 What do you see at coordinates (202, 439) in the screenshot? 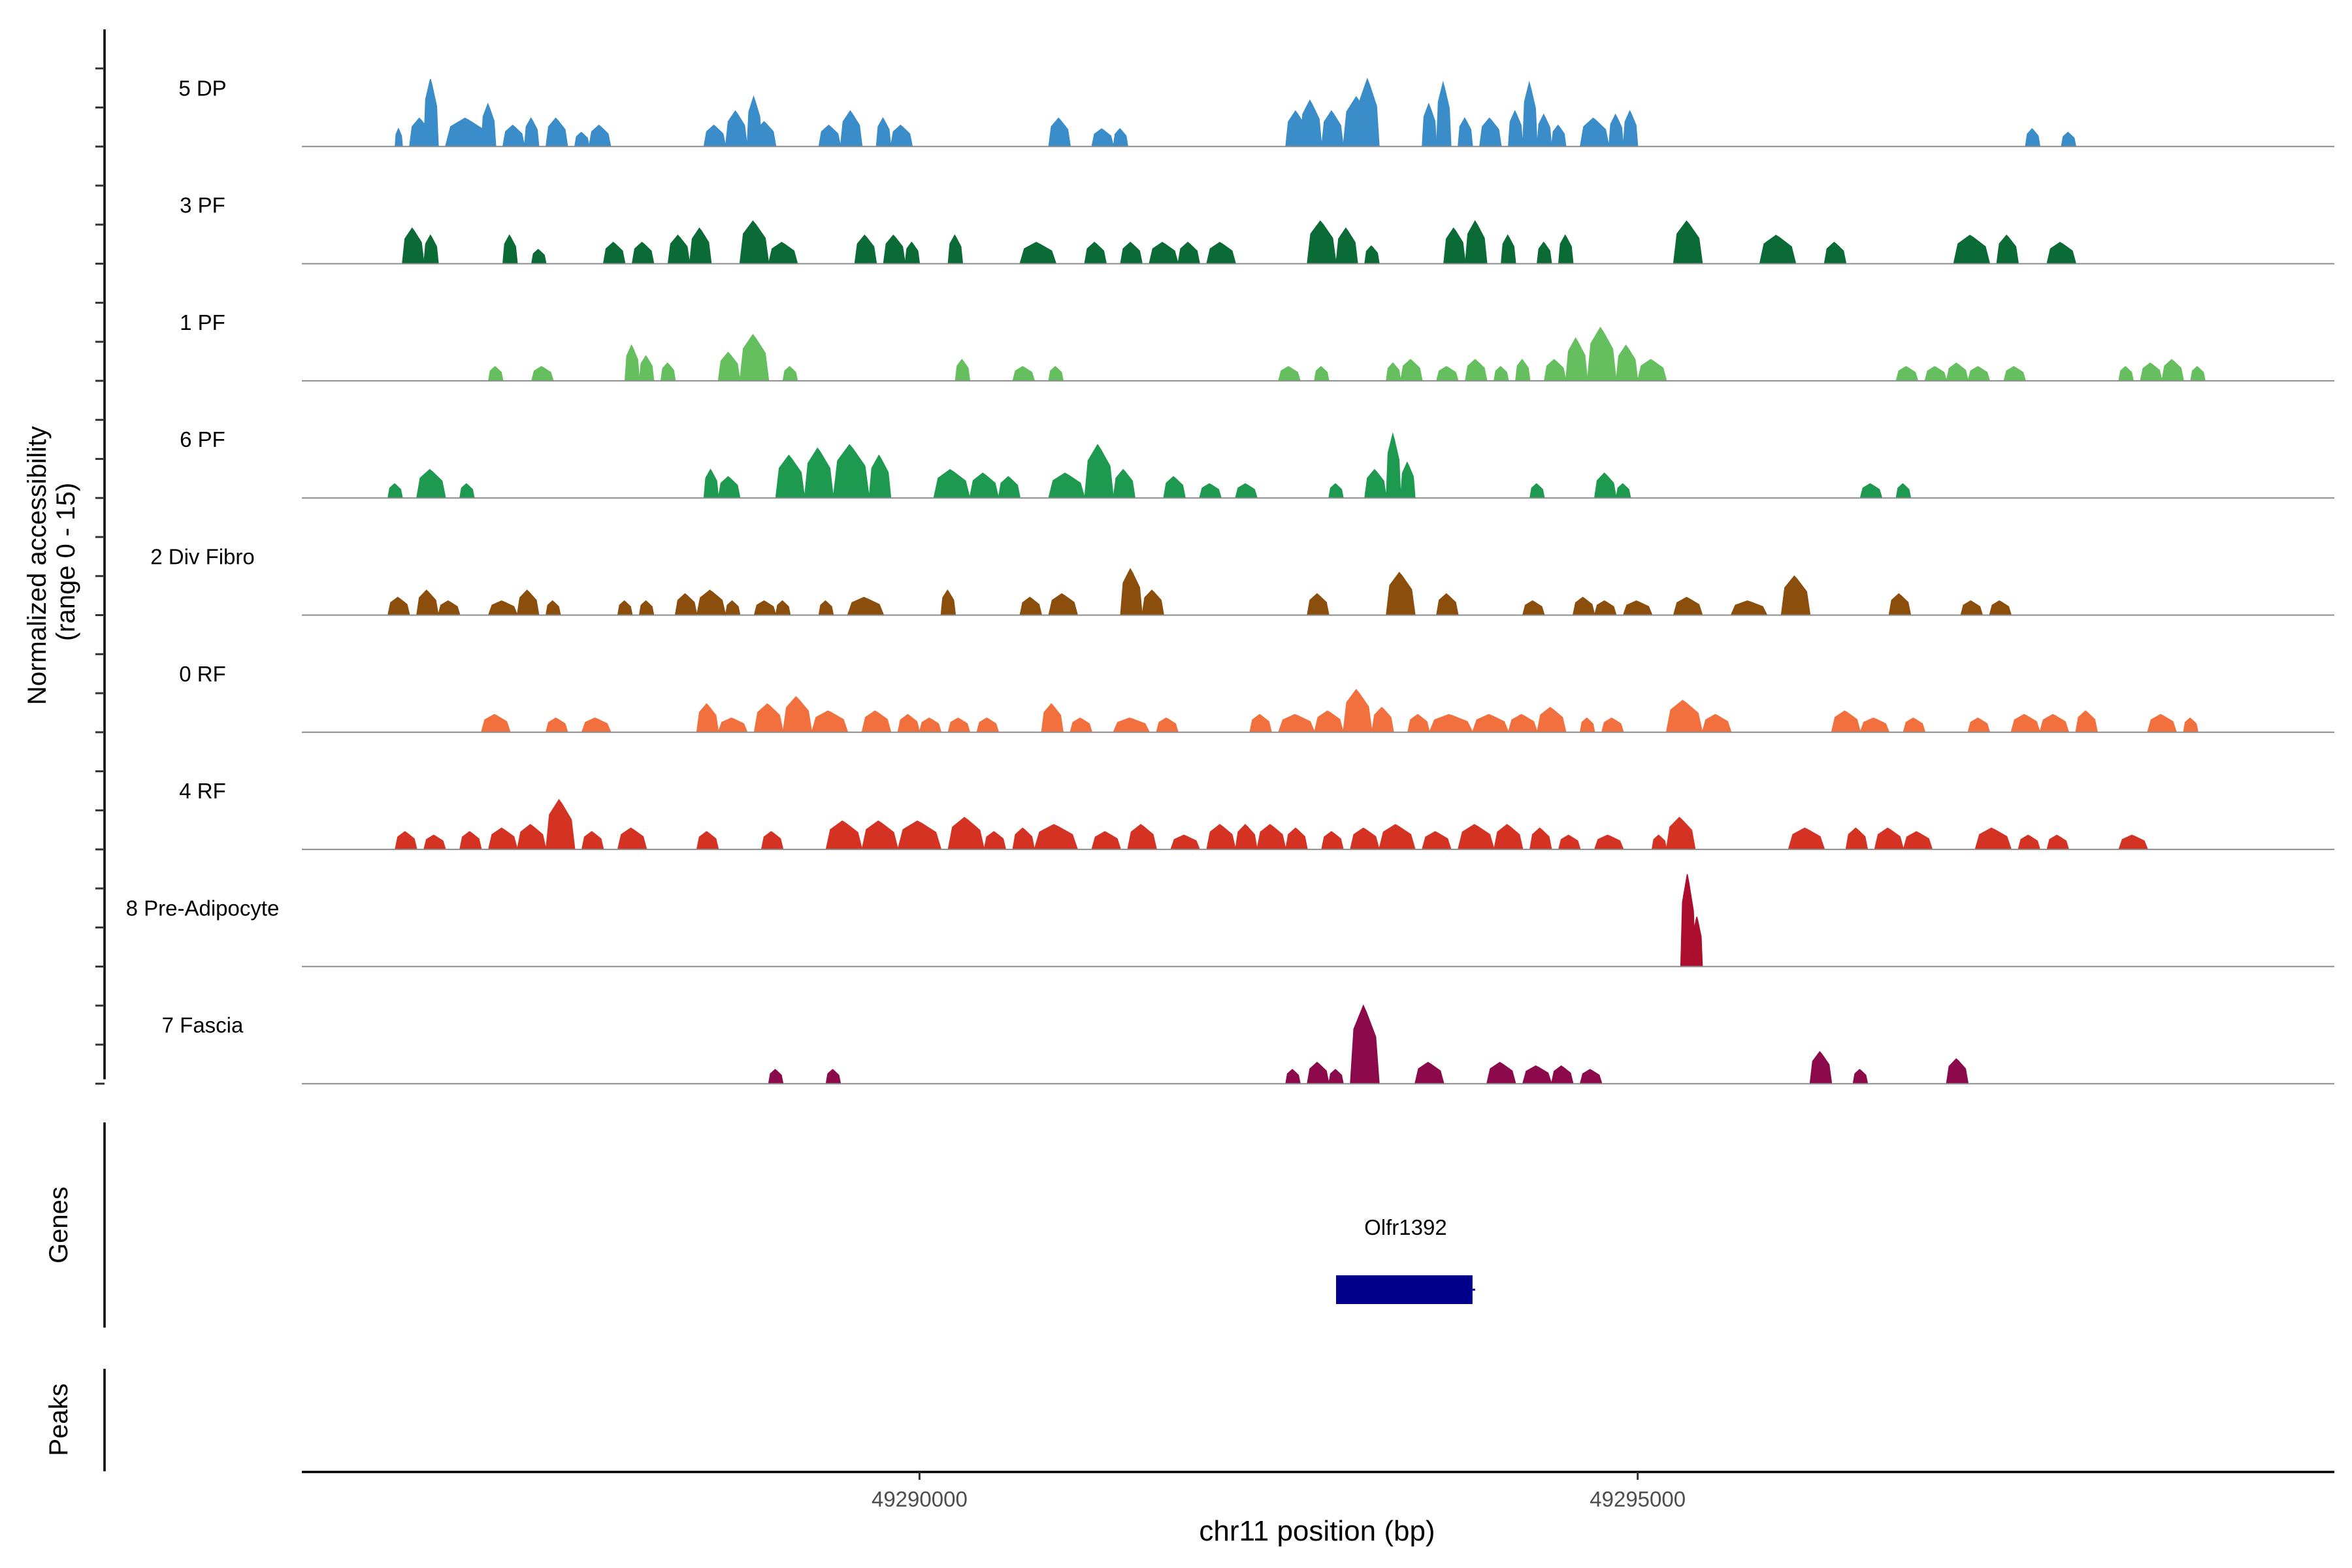
I see `track-label: 6 PF` at bounding box center [202, 439].